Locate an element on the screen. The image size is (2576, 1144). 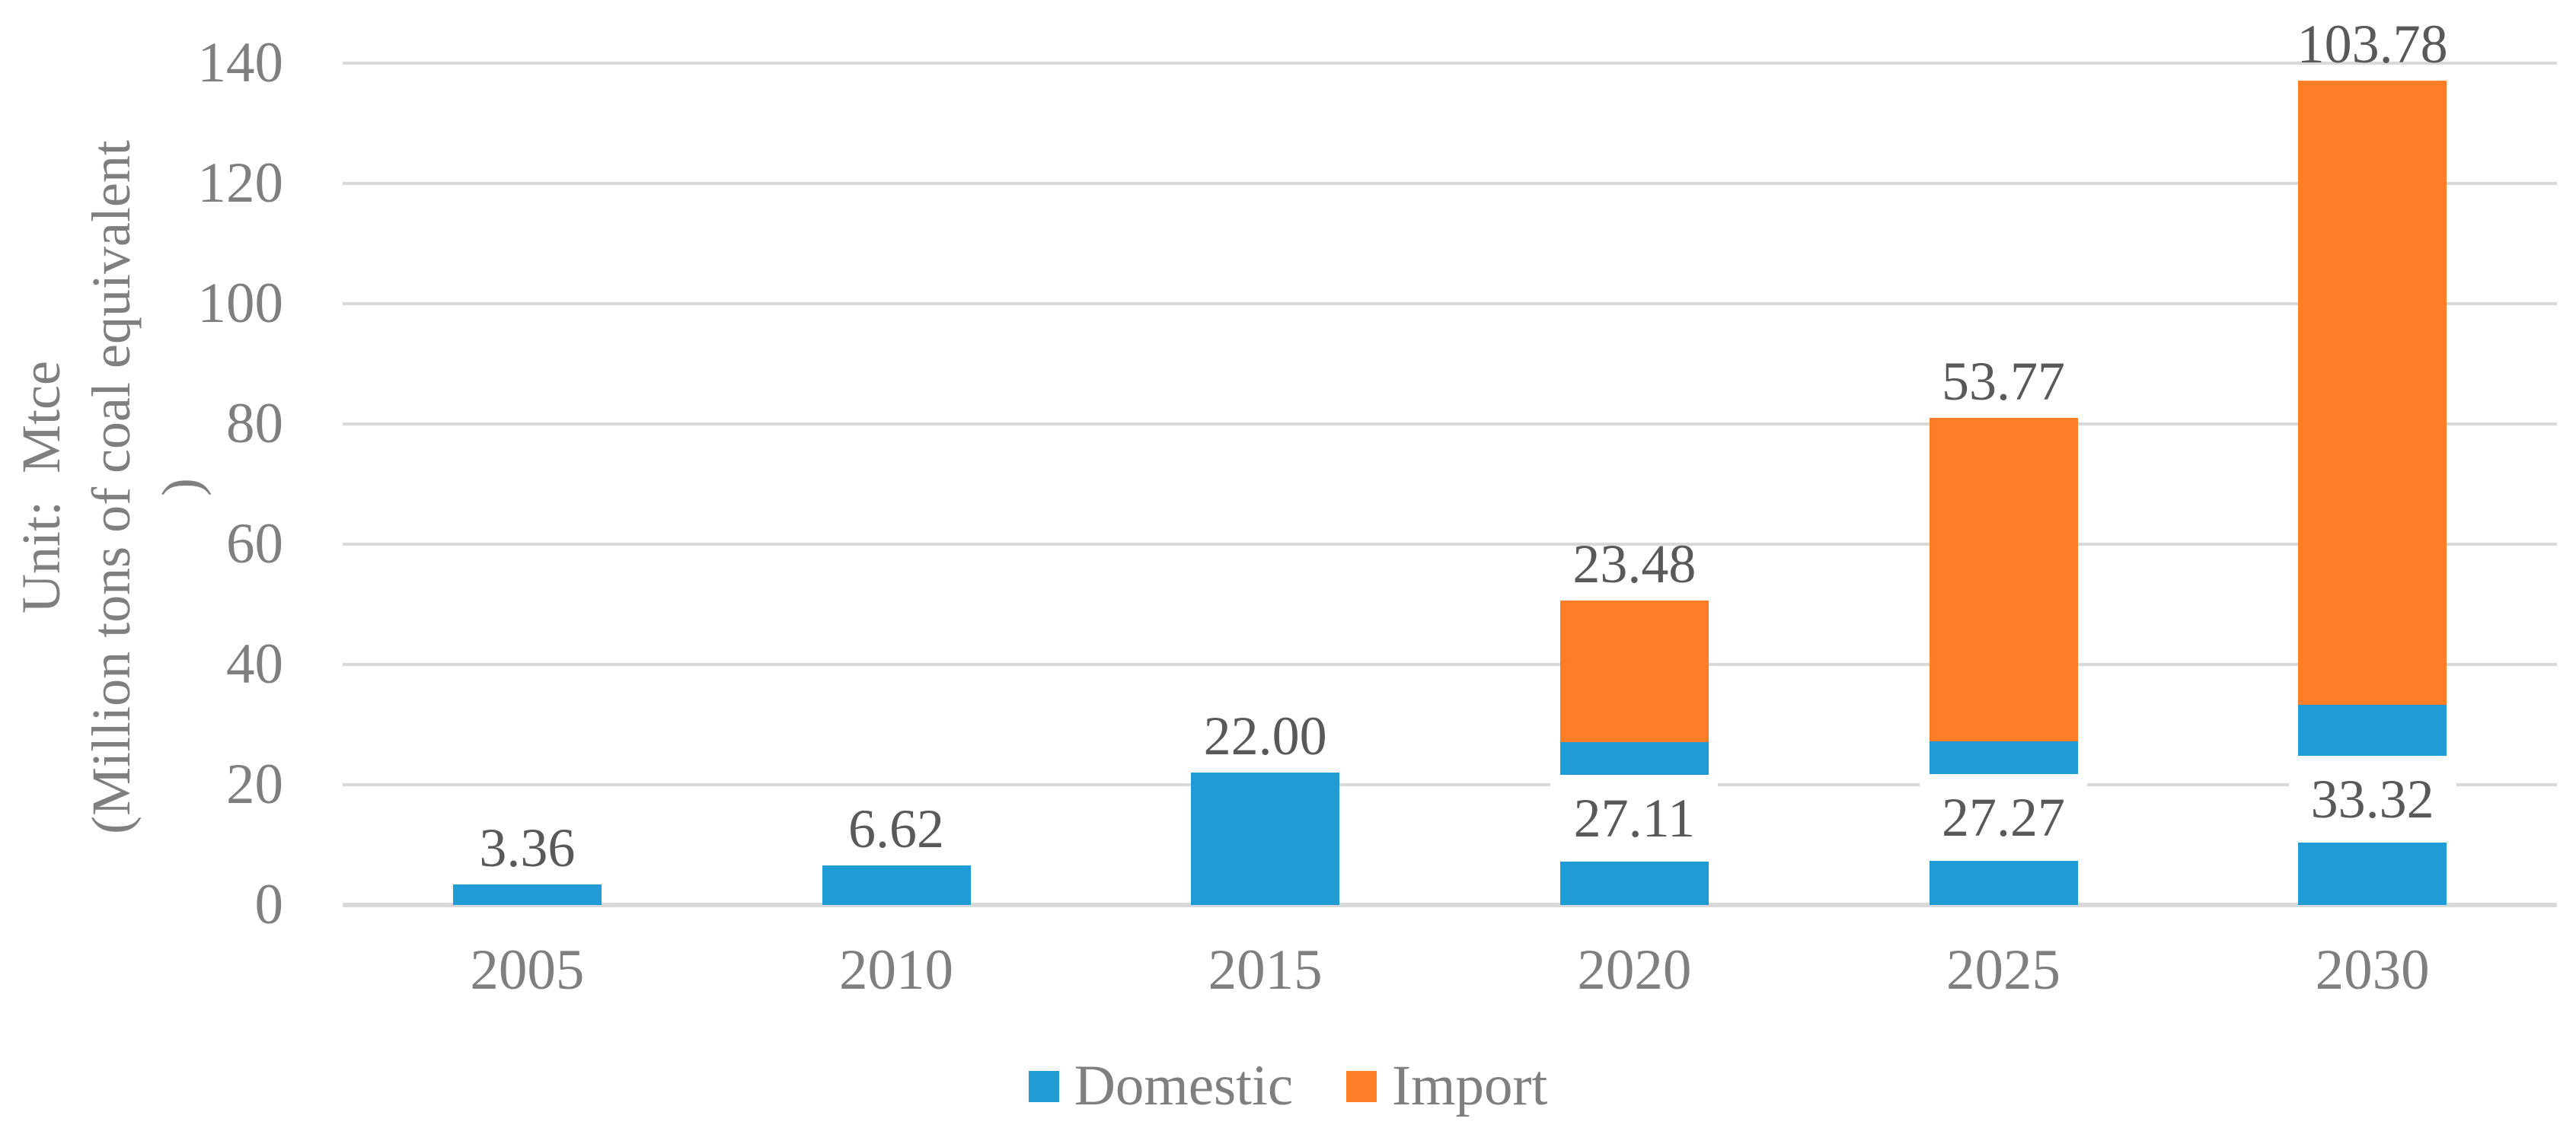
legend-item-domestic: Domestic is located at coordinates (1161, 1086).